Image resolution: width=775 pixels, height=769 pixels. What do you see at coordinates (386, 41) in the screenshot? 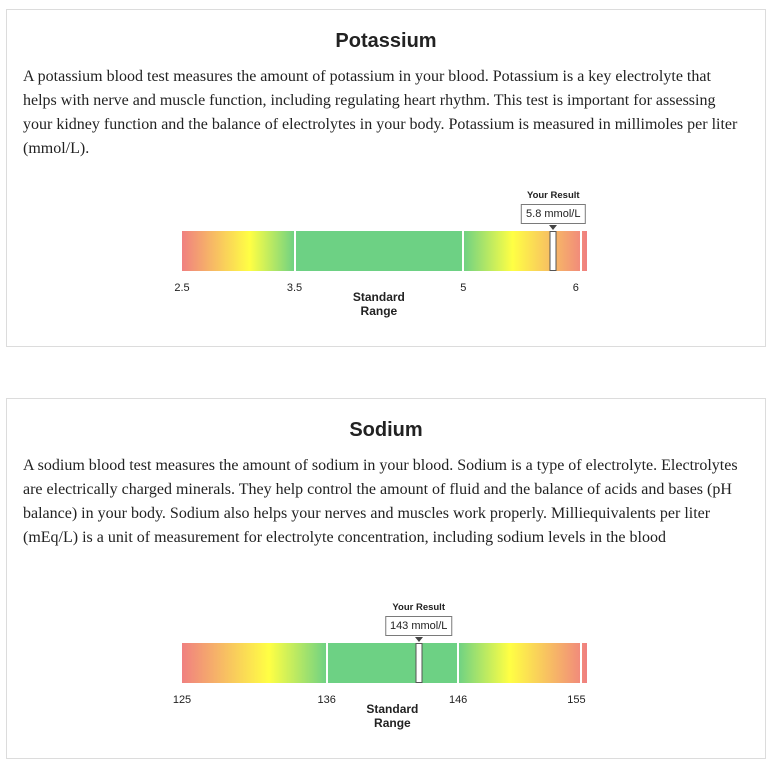
I see `potassium-title: Potassium` at bounding box center [386, 41].